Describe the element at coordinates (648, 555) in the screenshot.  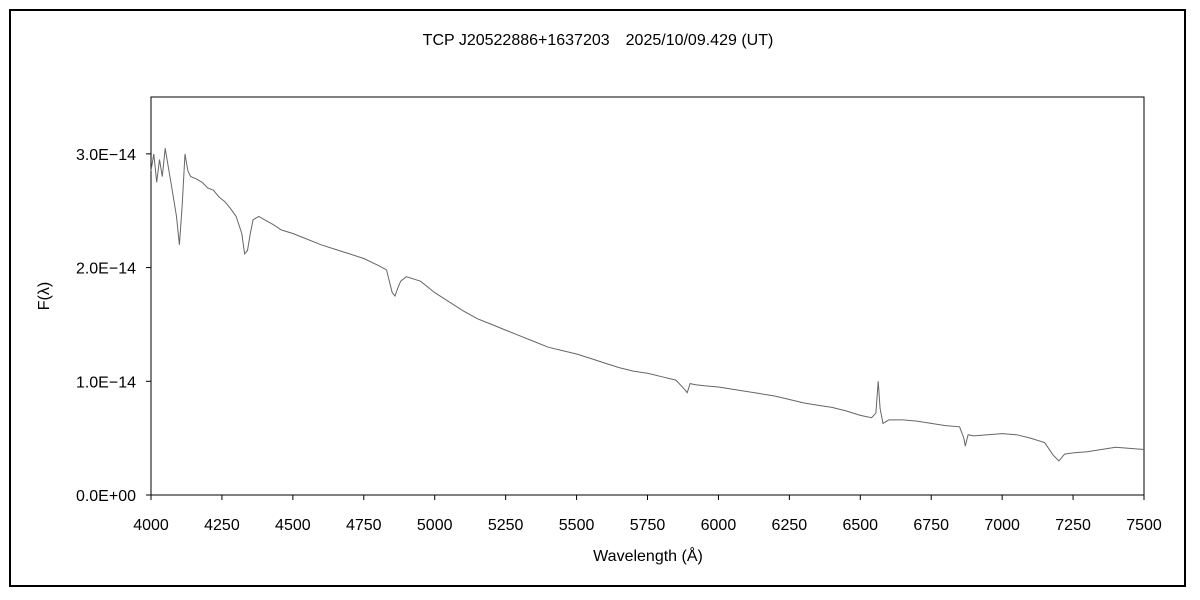
I see `x-axis-title: Wavelength (Å)` at that location.